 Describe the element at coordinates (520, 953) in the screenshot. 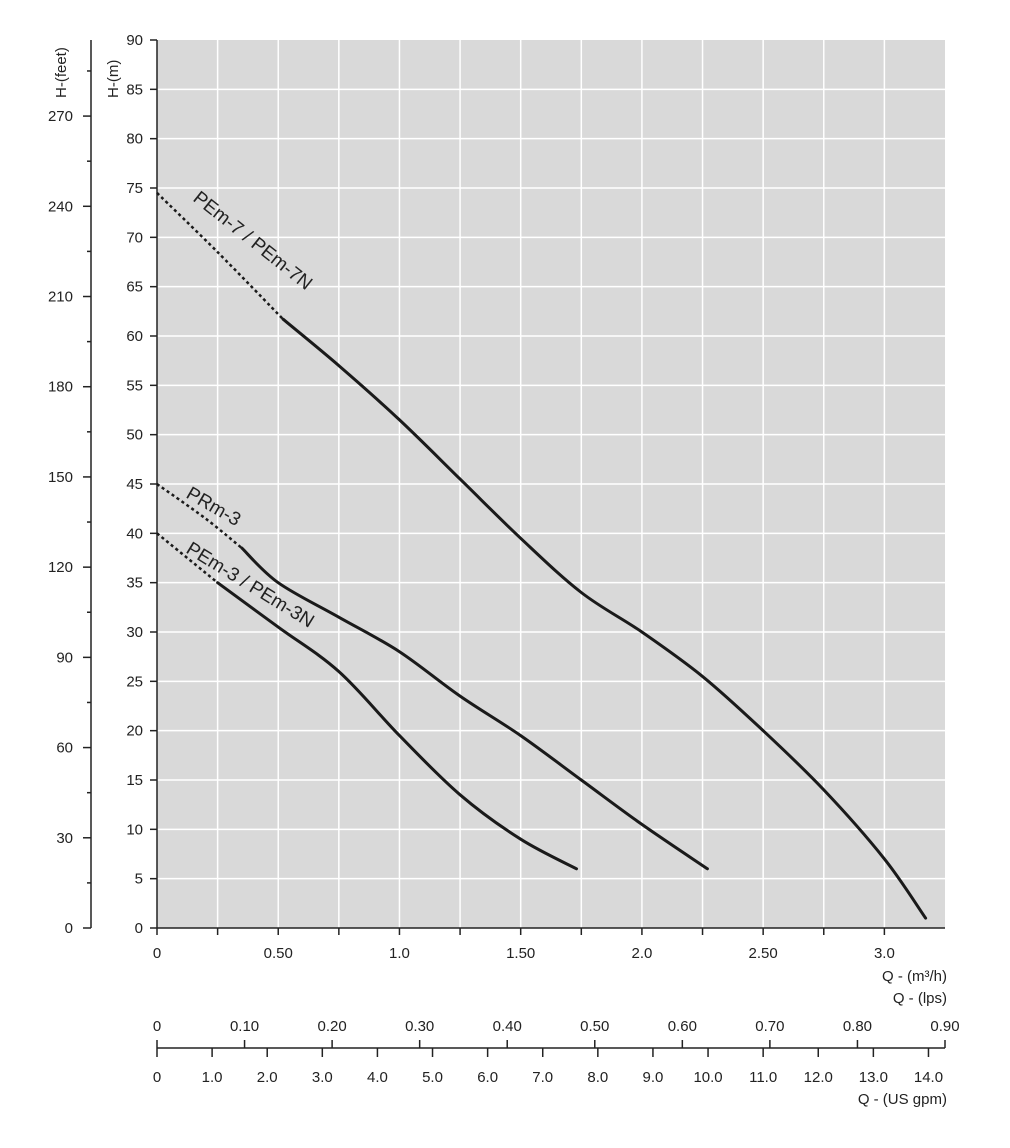

I see `x-tick-label: 1.50` at that location.